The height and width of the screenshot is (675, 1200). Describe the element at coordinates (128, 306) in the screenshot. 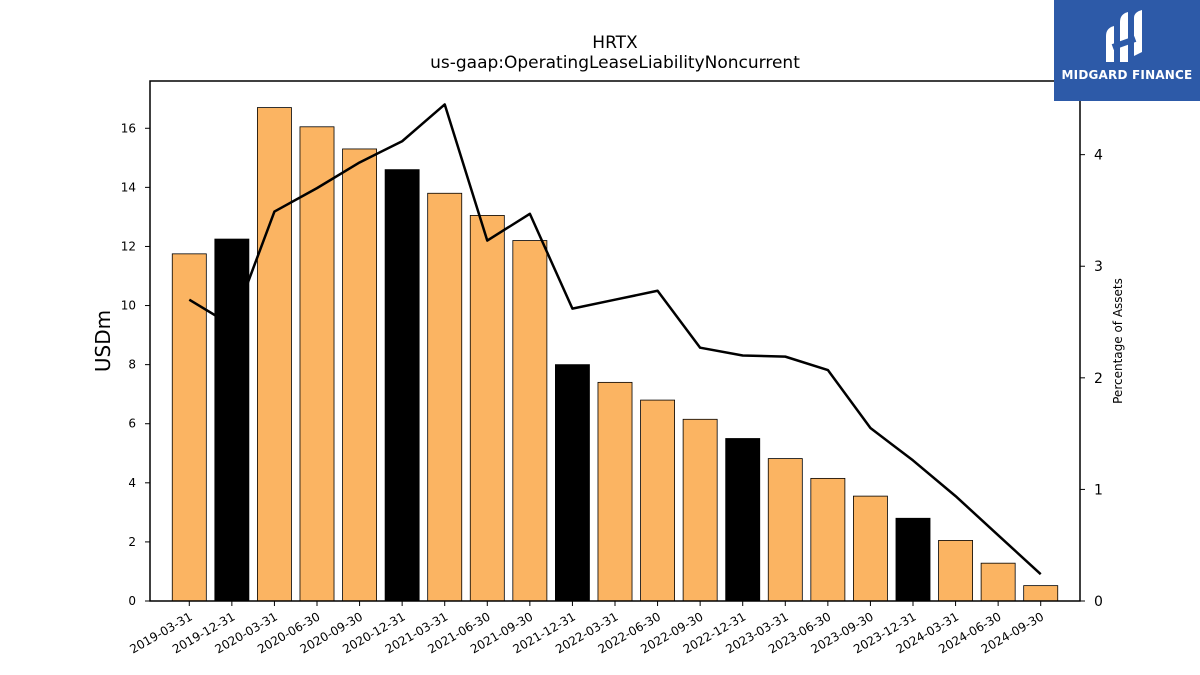

I see `y-tick-label: 10` at that location.